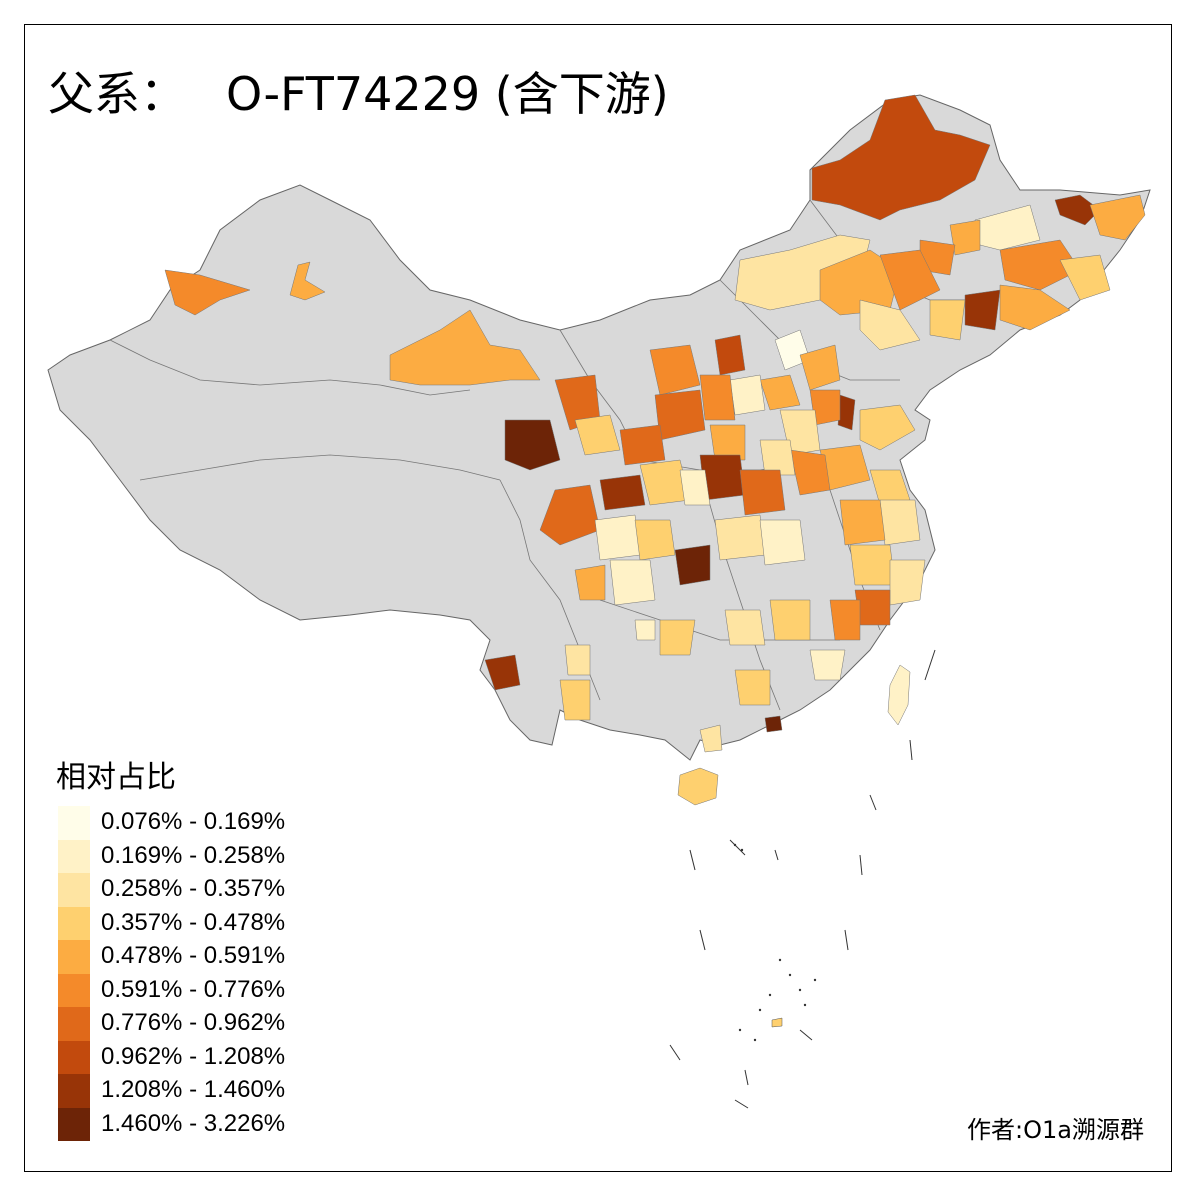 The image size is (1200, 1200). Describe the element at coordinates (193, 989) in the screenshot. I see `legend-label: 0.591% - 0.776%` at that location.